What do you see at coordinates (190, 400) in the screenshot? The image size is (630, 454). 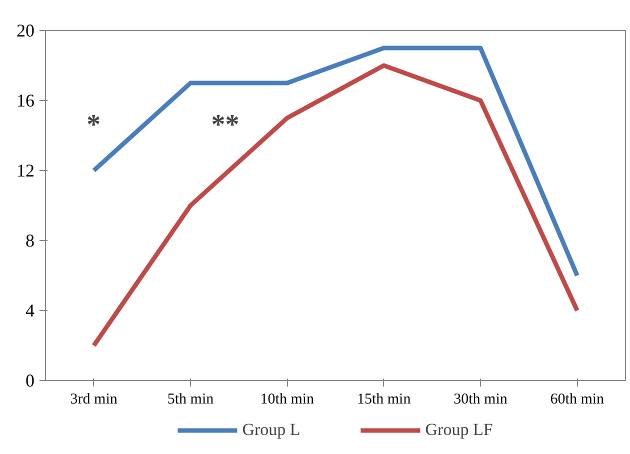 I see `x-tick-label: 5th min` at bounding box center [190, 400].